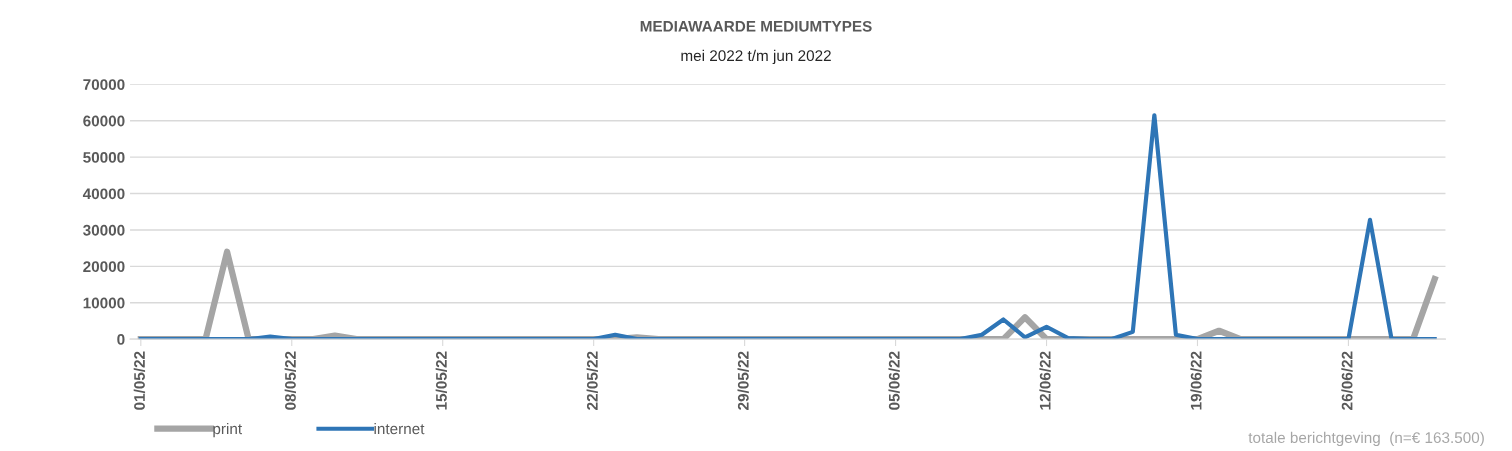 The image size is (1512, 451). I want to click on chart-title: MEDIAWAARDE MEDIUMTYPES, so click(756, 26).